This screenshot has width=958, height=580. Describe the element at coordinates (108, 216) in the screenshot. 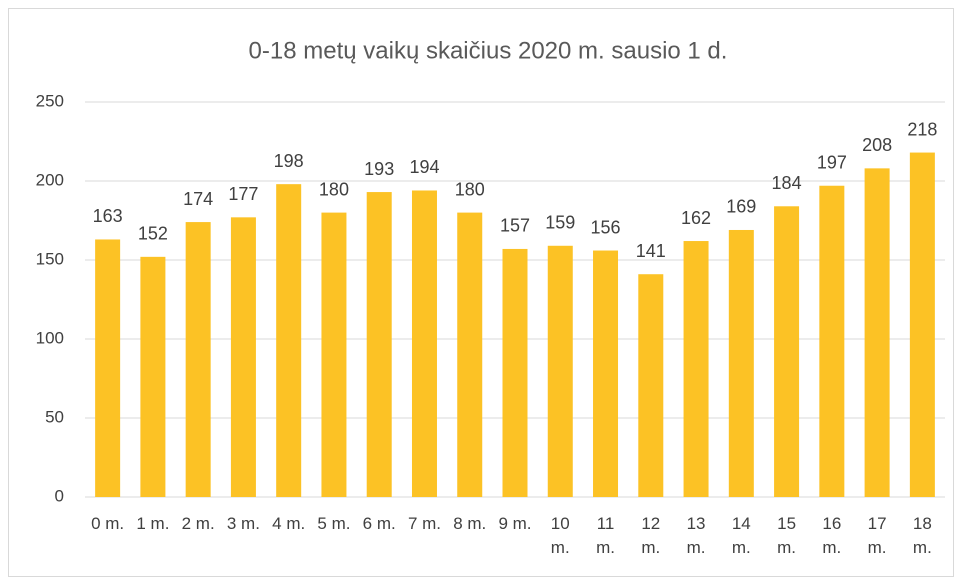

I see `value-label: 163` at that location.